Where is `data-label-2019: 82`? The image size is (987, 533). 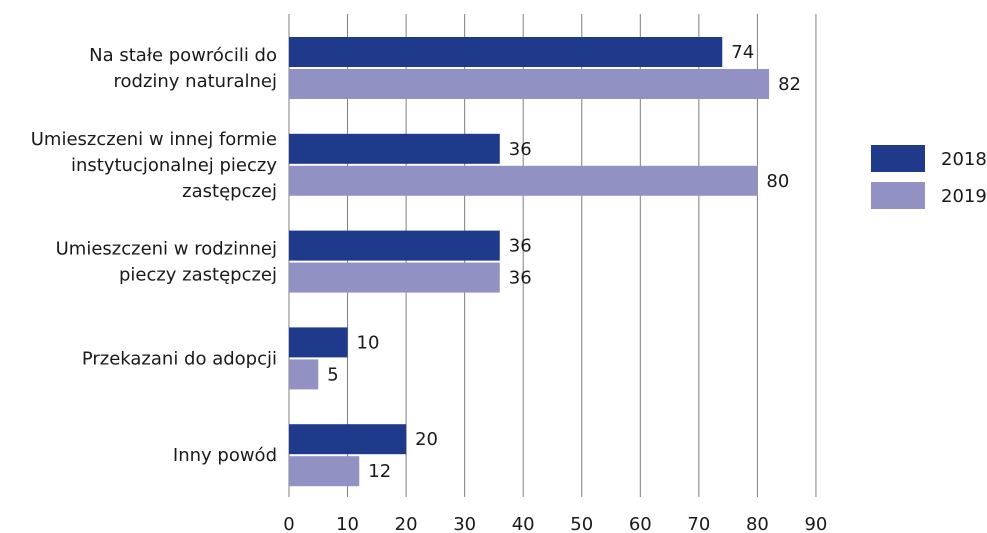 data-label-2019: 82 is located at coordinates (789, 84).